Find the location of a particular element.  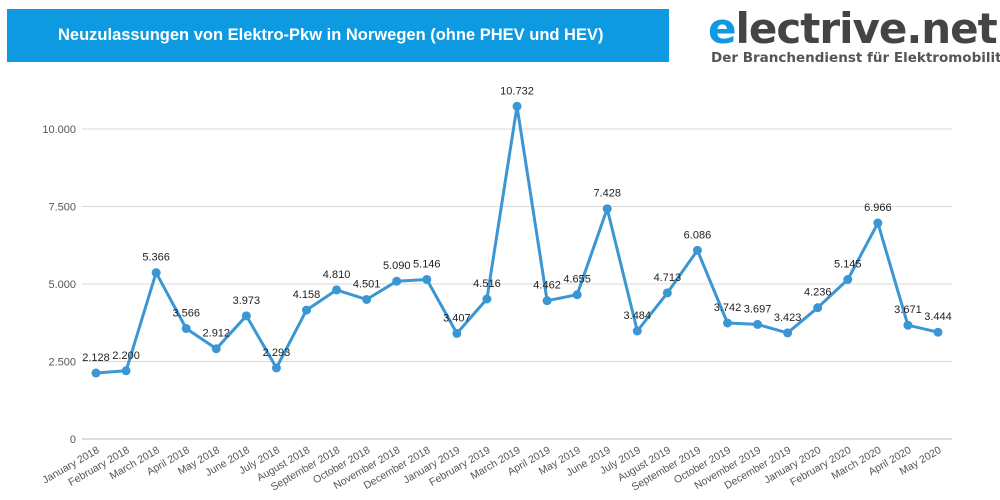

data-label: 10.732 is located at coordinates (517, 91).